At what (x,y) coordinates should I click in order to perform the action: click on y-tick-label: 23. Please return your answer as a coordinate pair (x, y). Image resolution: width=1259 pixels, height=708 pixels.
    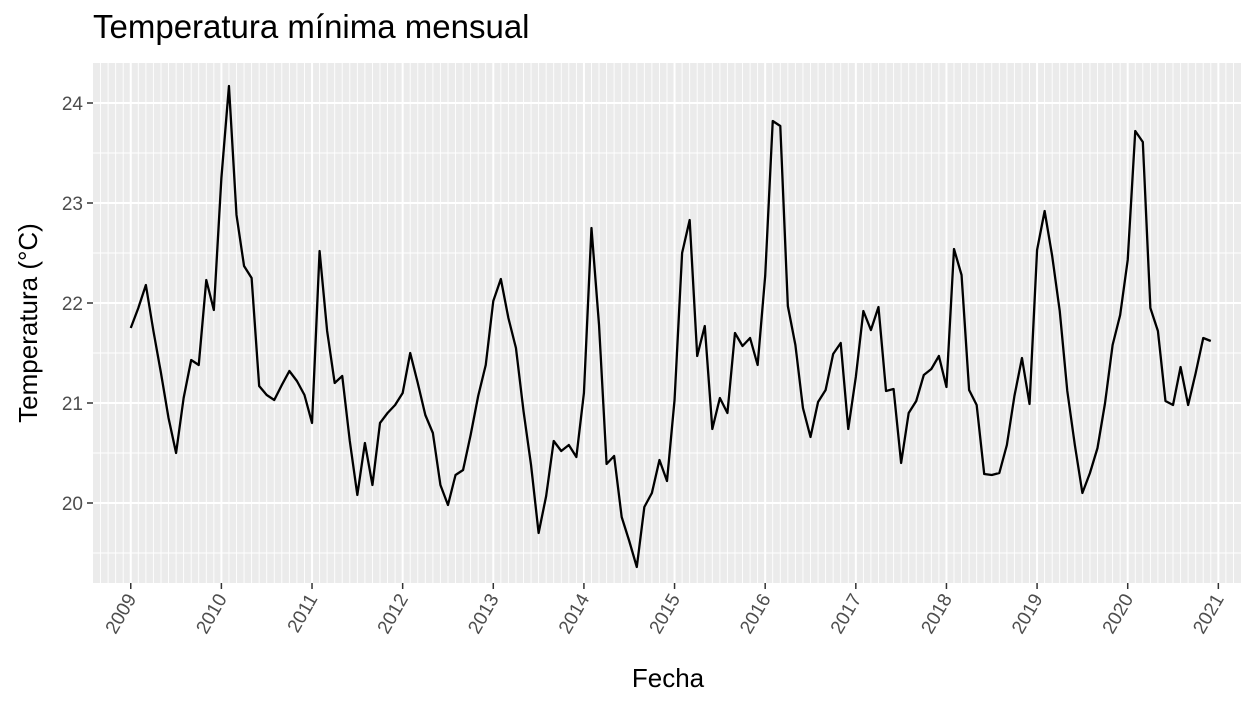
    Looking at the image, I should click on (72, 204).